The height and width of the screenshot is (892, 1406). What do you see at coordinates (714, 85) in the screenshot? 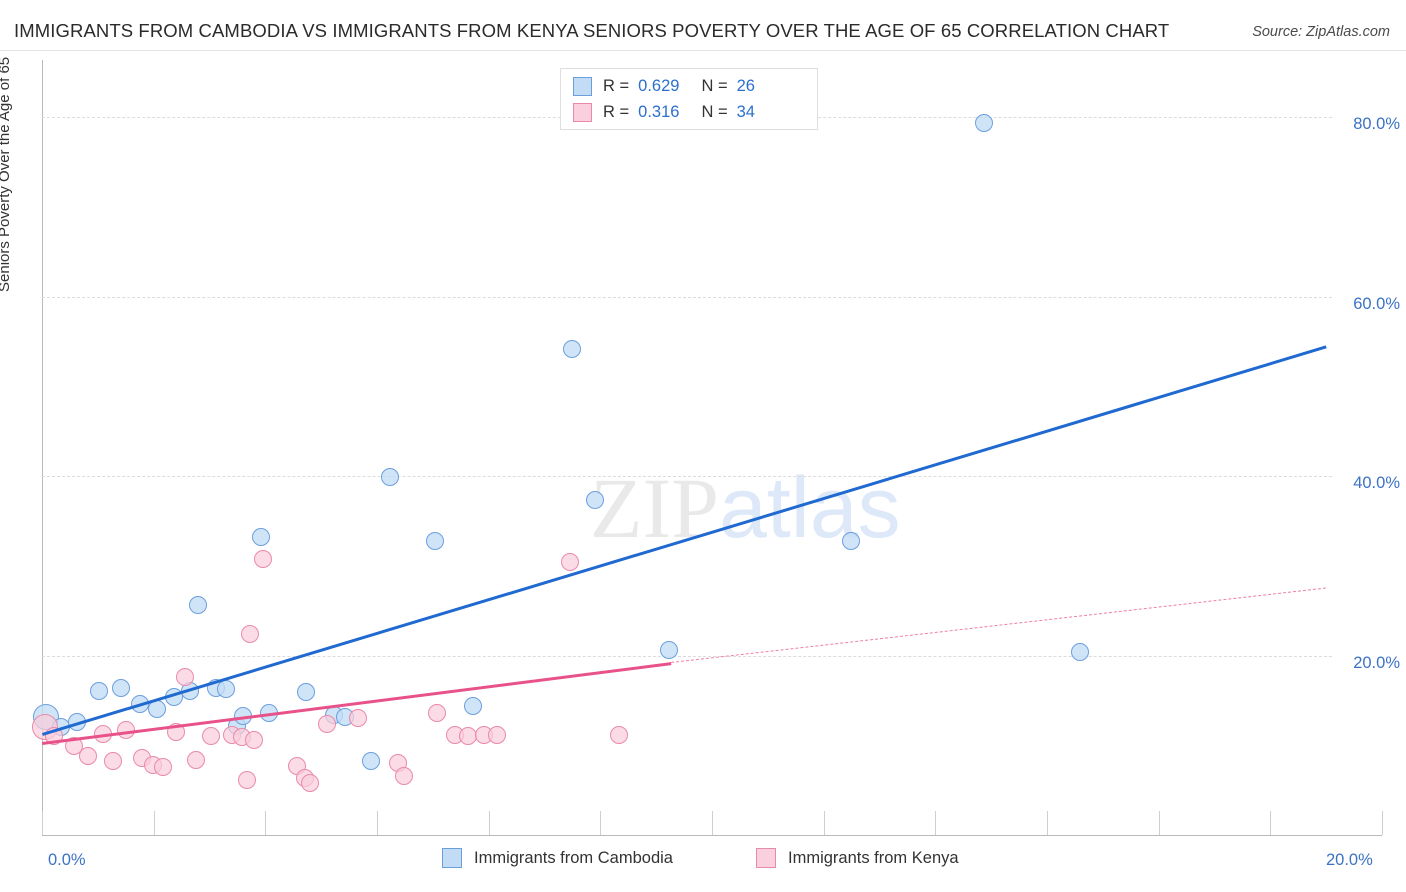
I see `stats-n-label-cambodia: N =` at bounding box center [714, 85].